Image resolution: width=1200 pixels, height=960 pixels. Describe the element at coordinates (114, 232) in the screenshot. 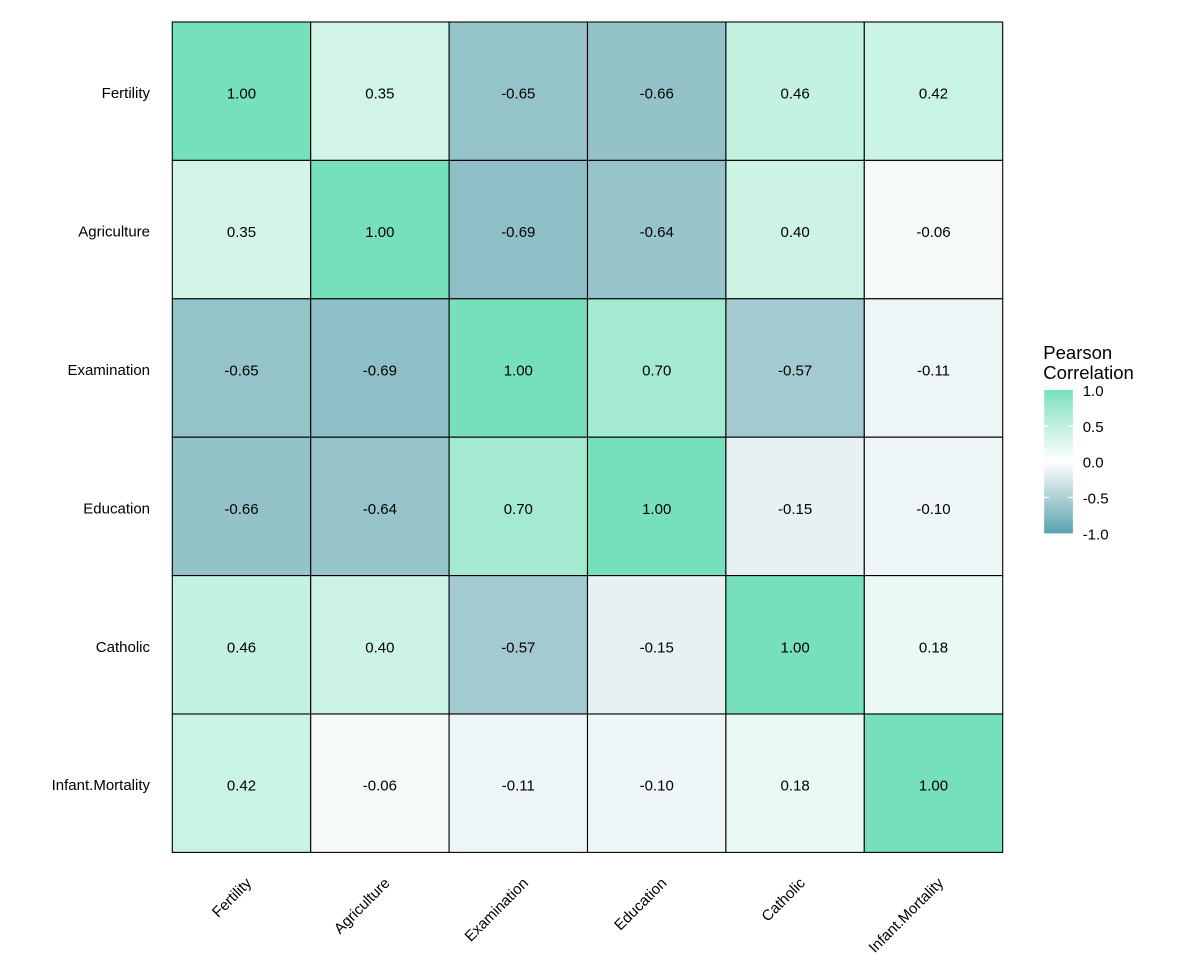

I see `svg-text: Agriculture` at that location.